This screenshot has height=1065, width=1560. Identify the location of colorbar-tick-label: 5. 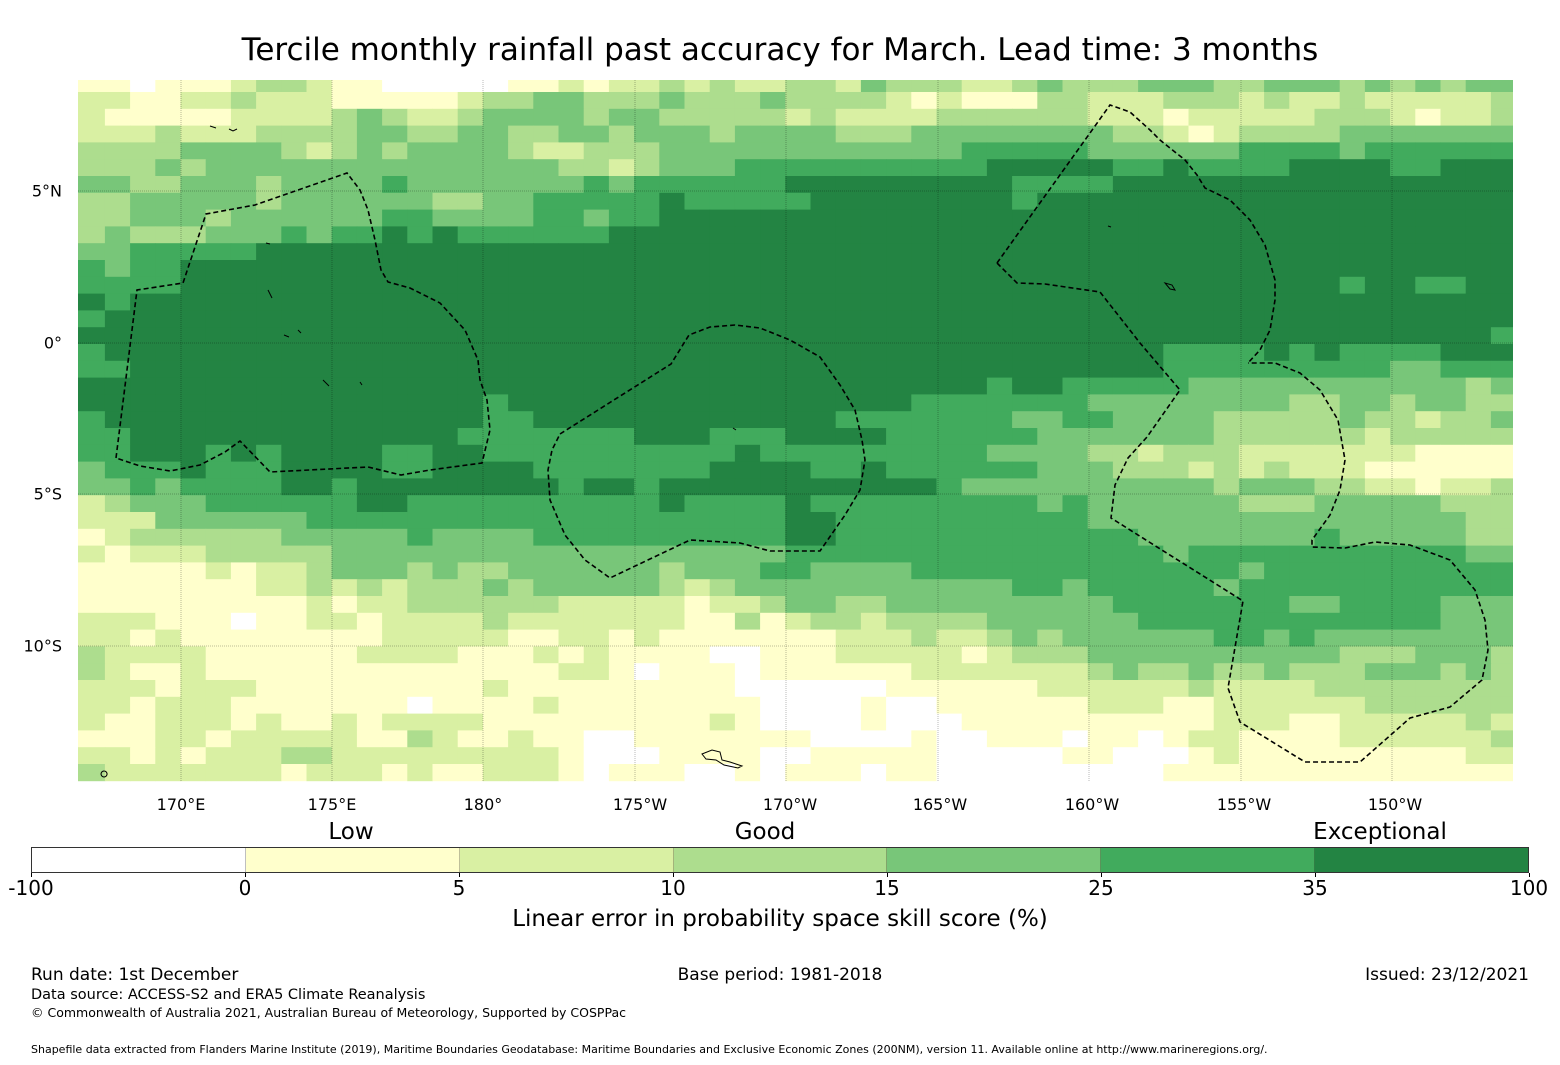
(459, 888).